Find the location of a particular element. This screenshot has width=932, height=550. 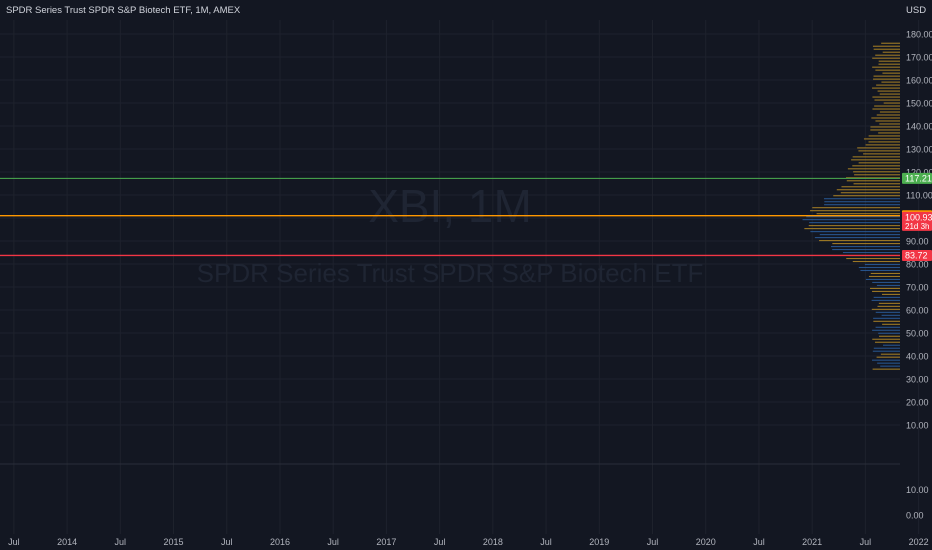

price-tag-label: 100.93 is located at coordinates (918, 217).